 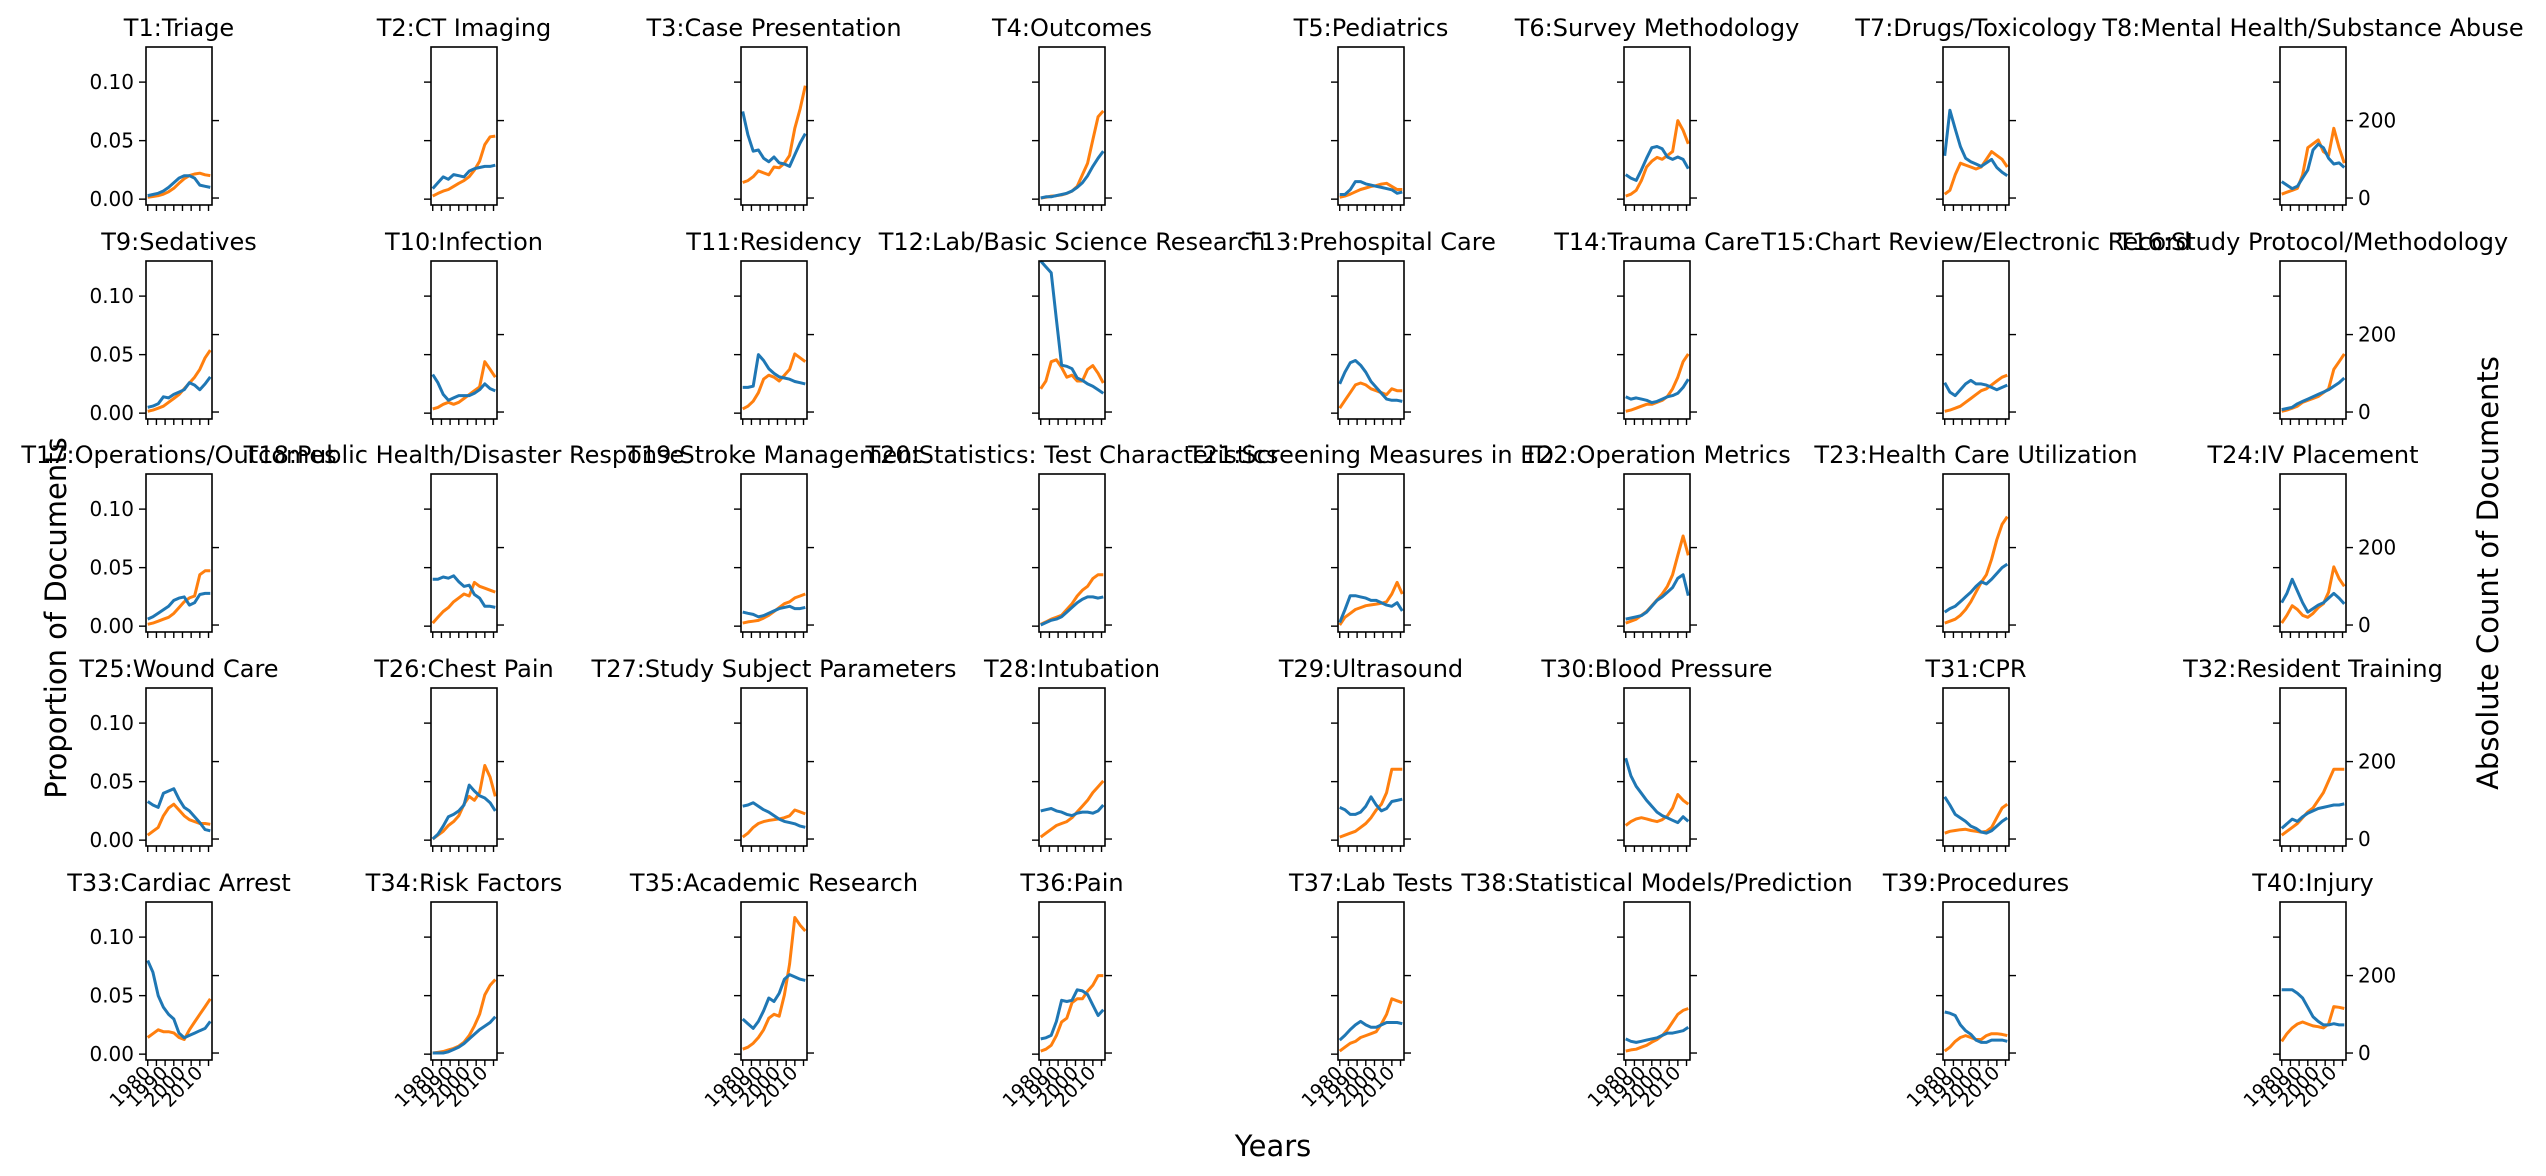 I want to click on panel-title: T28:Intubation, so click(x=1071, y=669).